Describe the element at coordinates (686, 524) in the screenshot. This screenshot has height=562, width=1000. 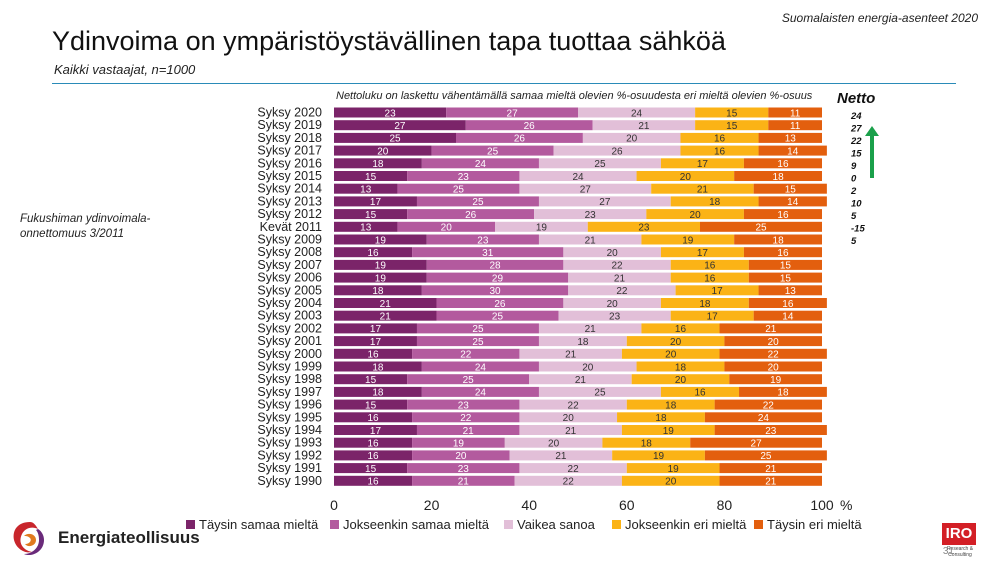
I see `legend-label: Jokseenkin eri mieltä` at that location.